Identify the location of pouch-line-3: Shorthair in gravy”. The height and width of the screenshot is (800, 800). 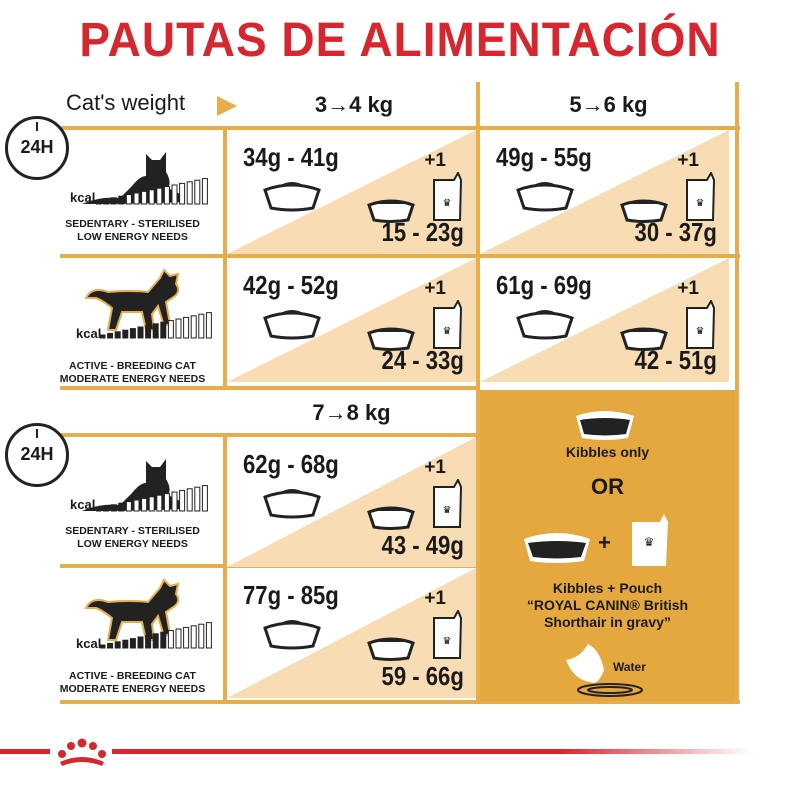
(607, 622).